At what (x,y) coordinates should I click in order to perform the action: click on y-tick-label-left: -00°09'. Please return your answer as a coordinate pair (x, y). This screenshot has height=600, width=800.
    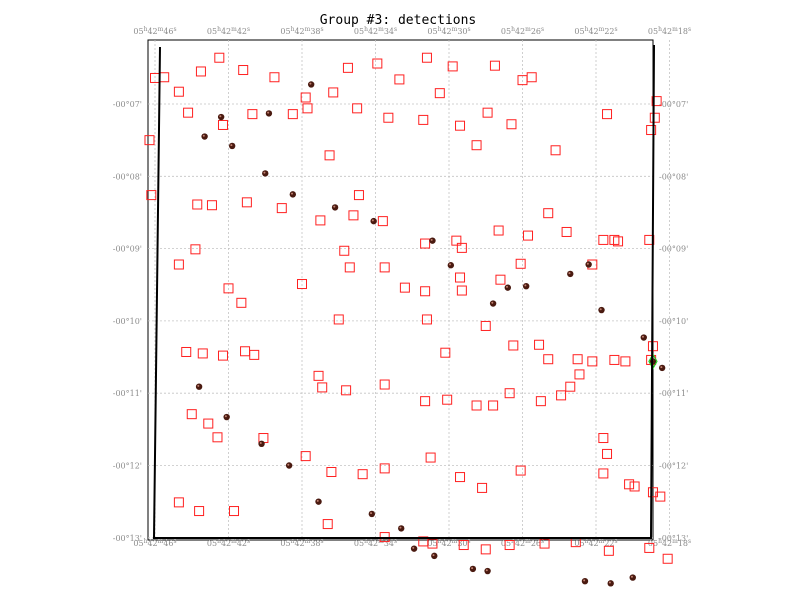
    Looking at the image, I should click on (127, 249).